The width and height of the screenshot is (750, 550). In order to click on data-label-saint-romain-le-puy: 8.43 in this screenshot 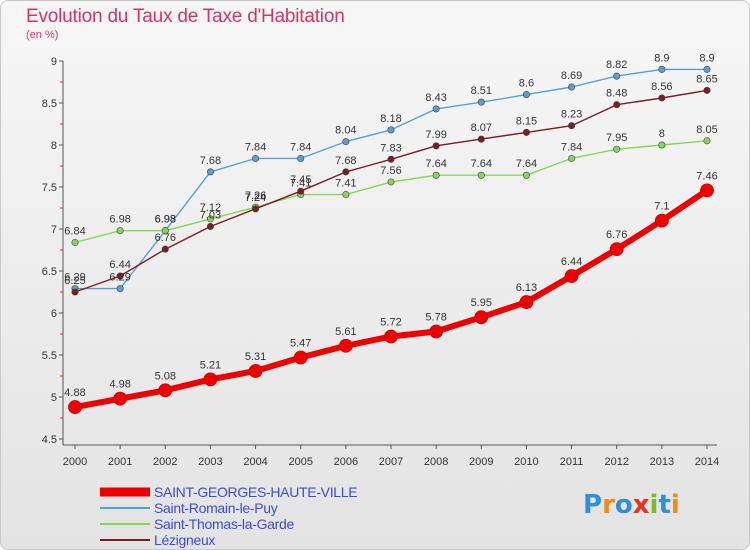, I will do `click(435, 98)`.